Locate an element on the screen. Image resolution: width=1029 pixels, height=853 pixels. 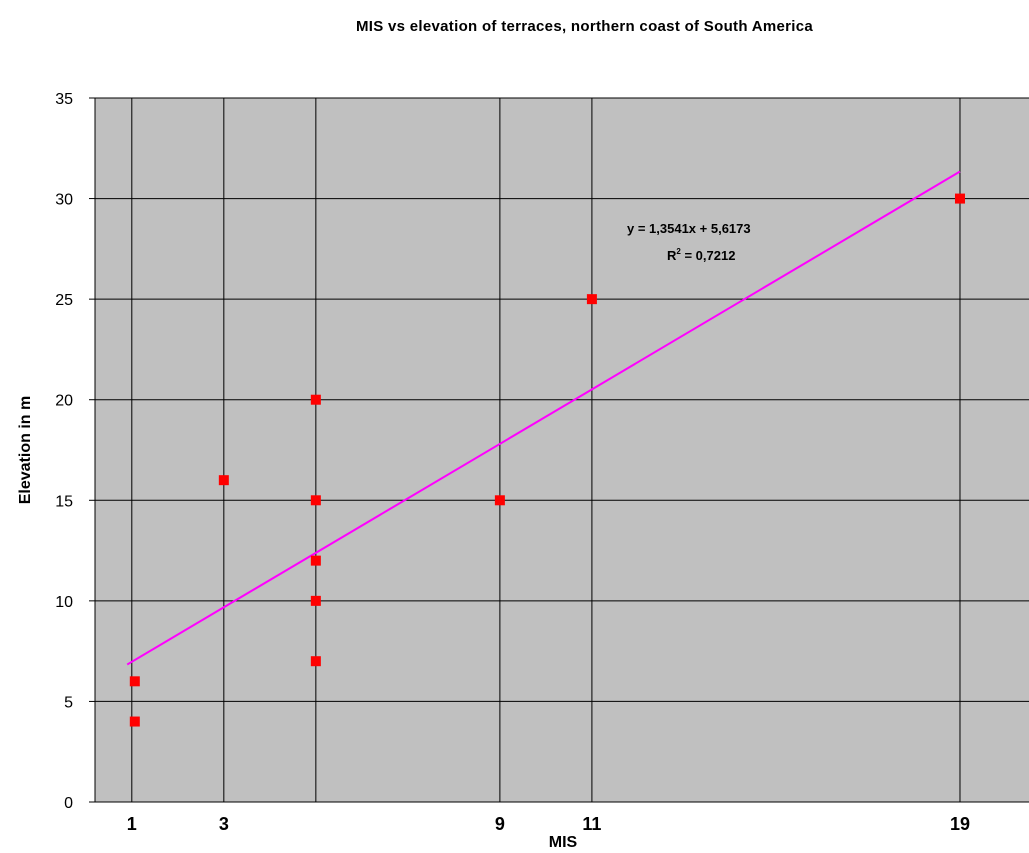
y-tick-label-20: 20 is located at coordinates (64, 401).